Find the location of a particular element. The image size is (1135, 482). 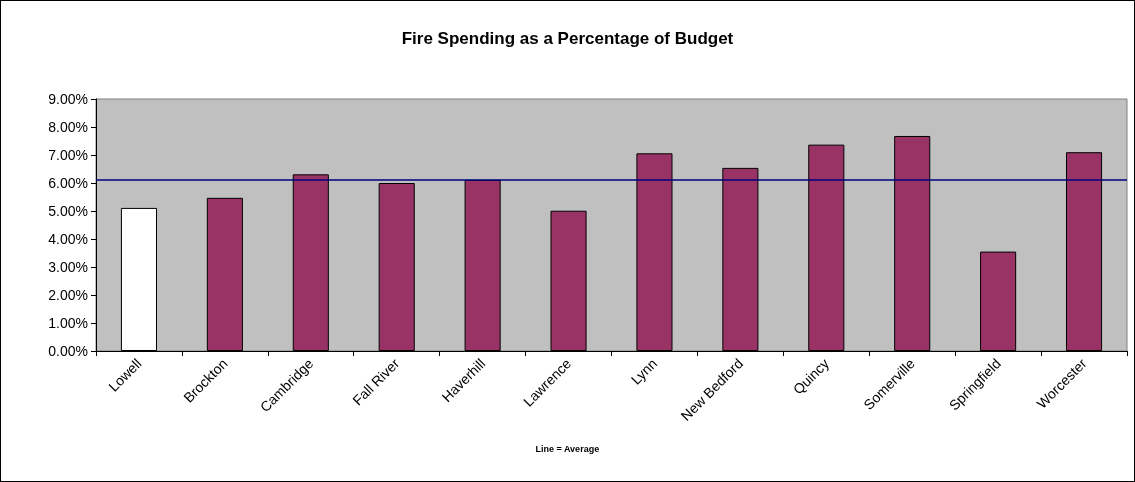

text: Line = Average is located at coordinates (567, 448).